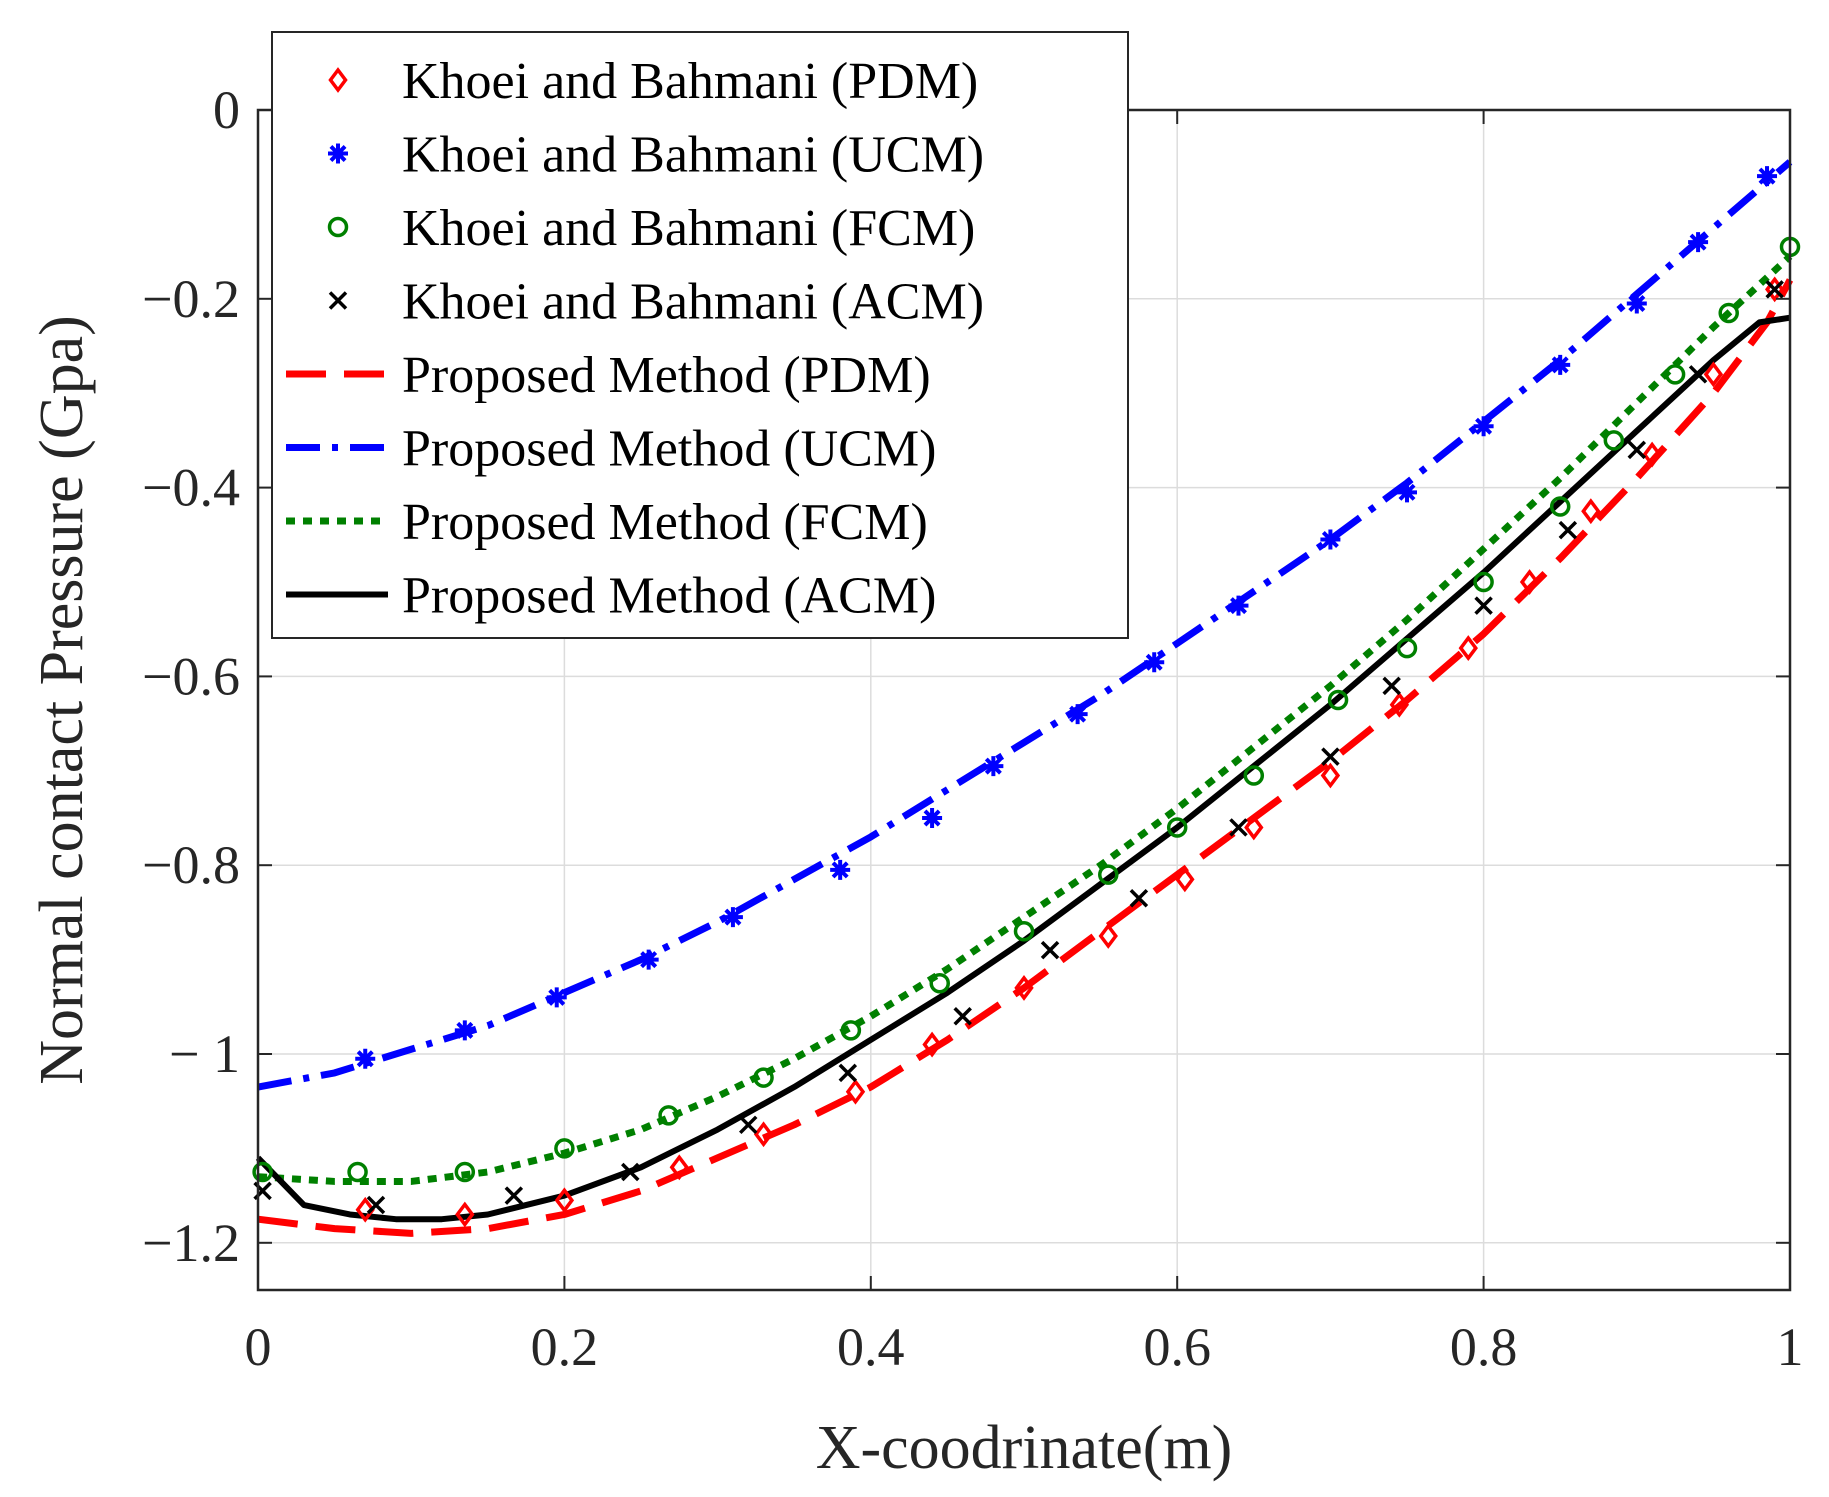 This screenshot has height=1497, width=1829. Describe the element at coordinates (191, 488) in the screenshot. I see `y-tick-label: −0.4` at that location.